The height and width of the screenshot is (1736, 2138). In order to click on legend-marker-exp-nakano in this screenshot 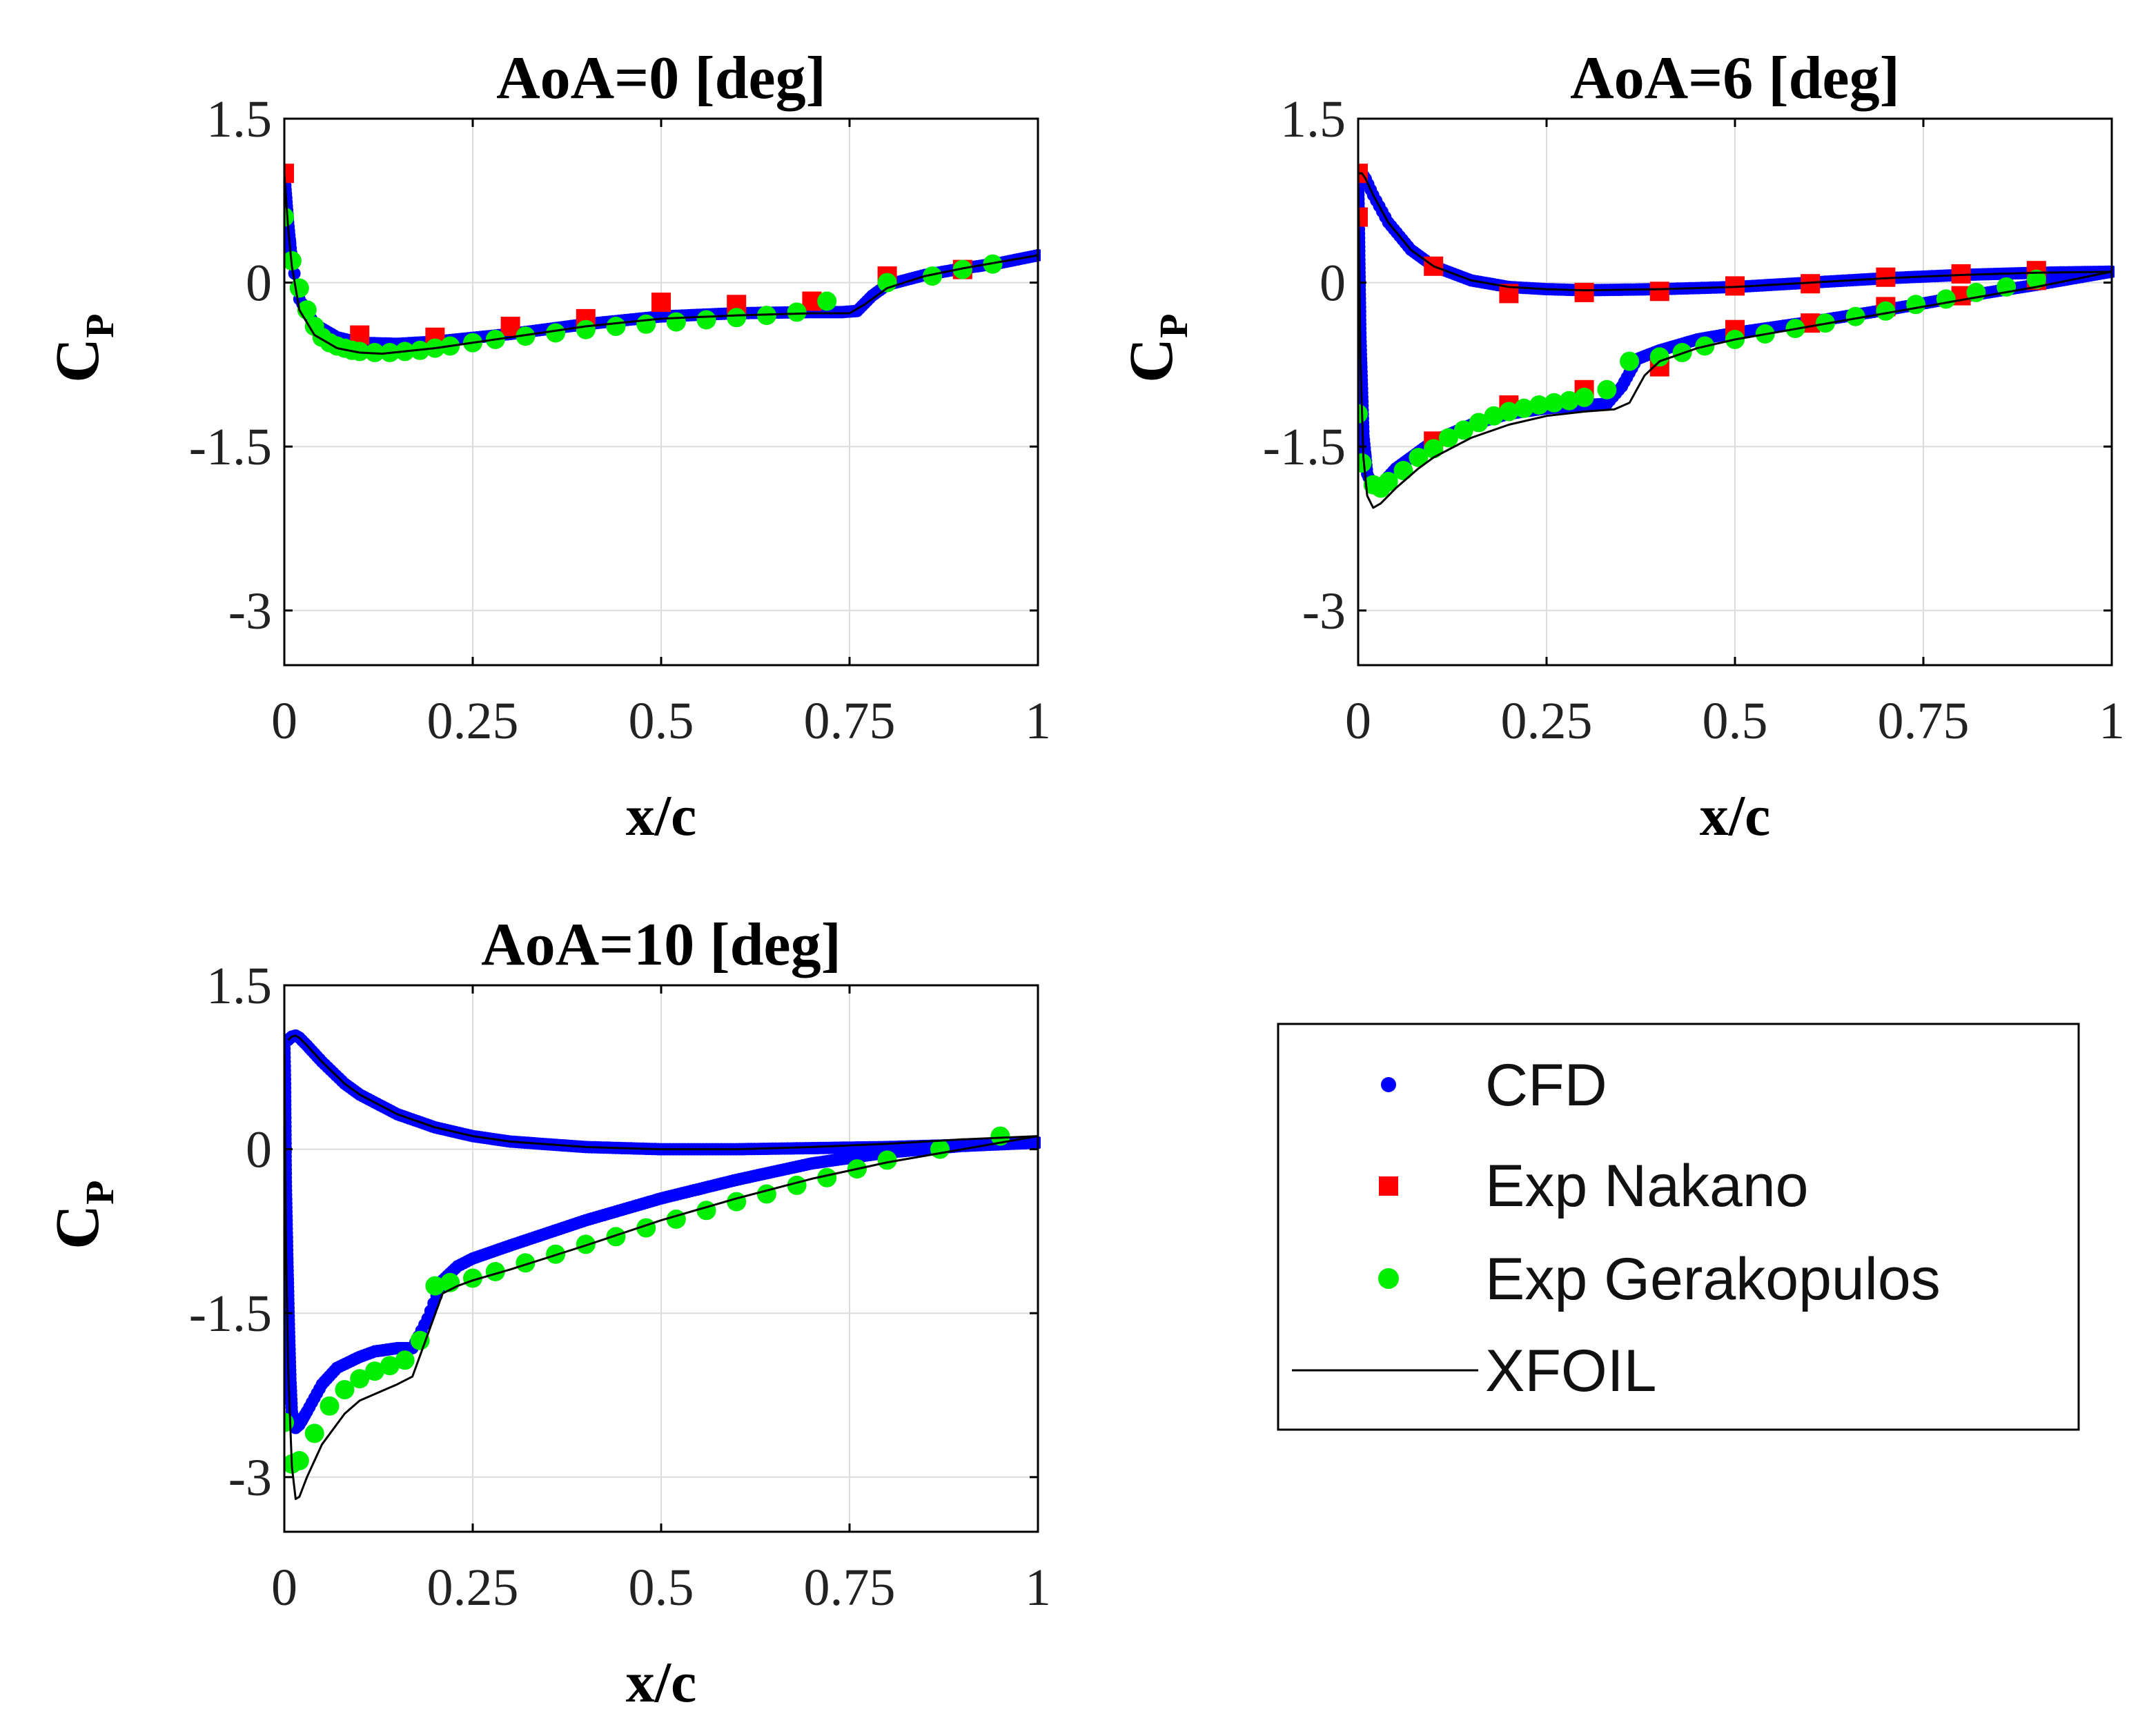, I will do `click(1389, 1186)`.